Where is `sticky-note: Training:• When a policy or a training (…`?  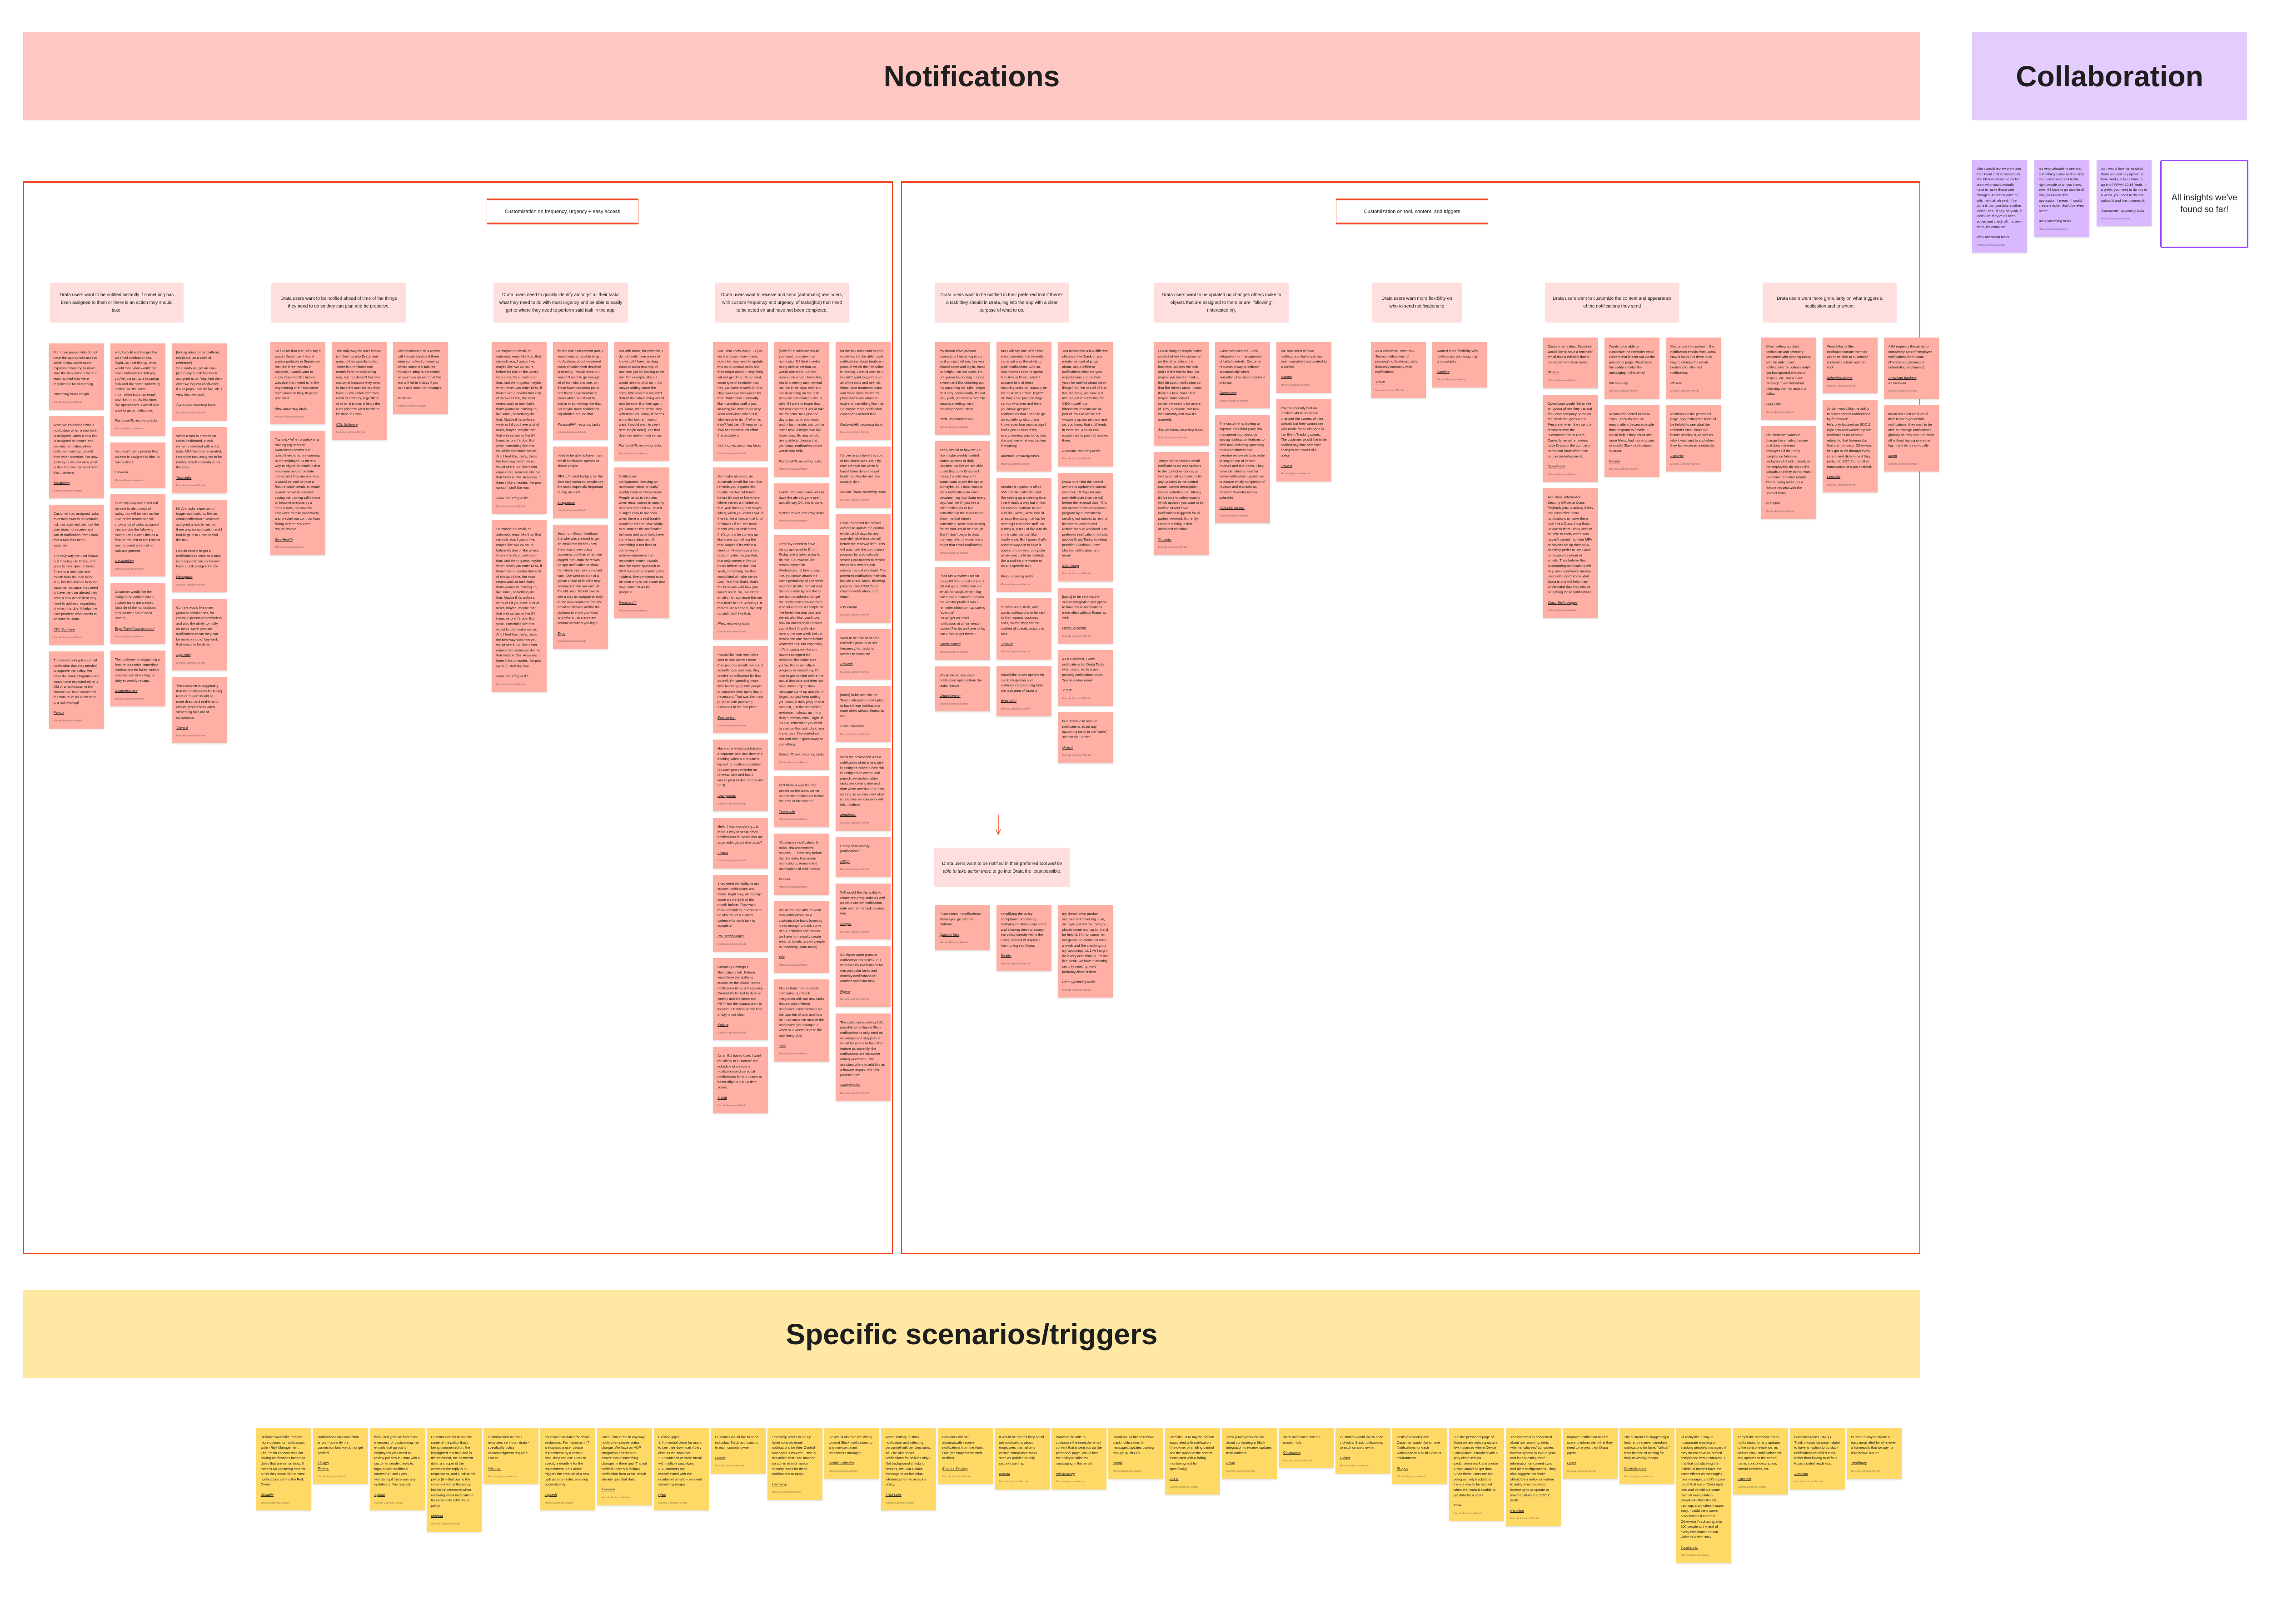 sticky-note: Training:• When a policy or a training (… is located at coordinates (297, 493).